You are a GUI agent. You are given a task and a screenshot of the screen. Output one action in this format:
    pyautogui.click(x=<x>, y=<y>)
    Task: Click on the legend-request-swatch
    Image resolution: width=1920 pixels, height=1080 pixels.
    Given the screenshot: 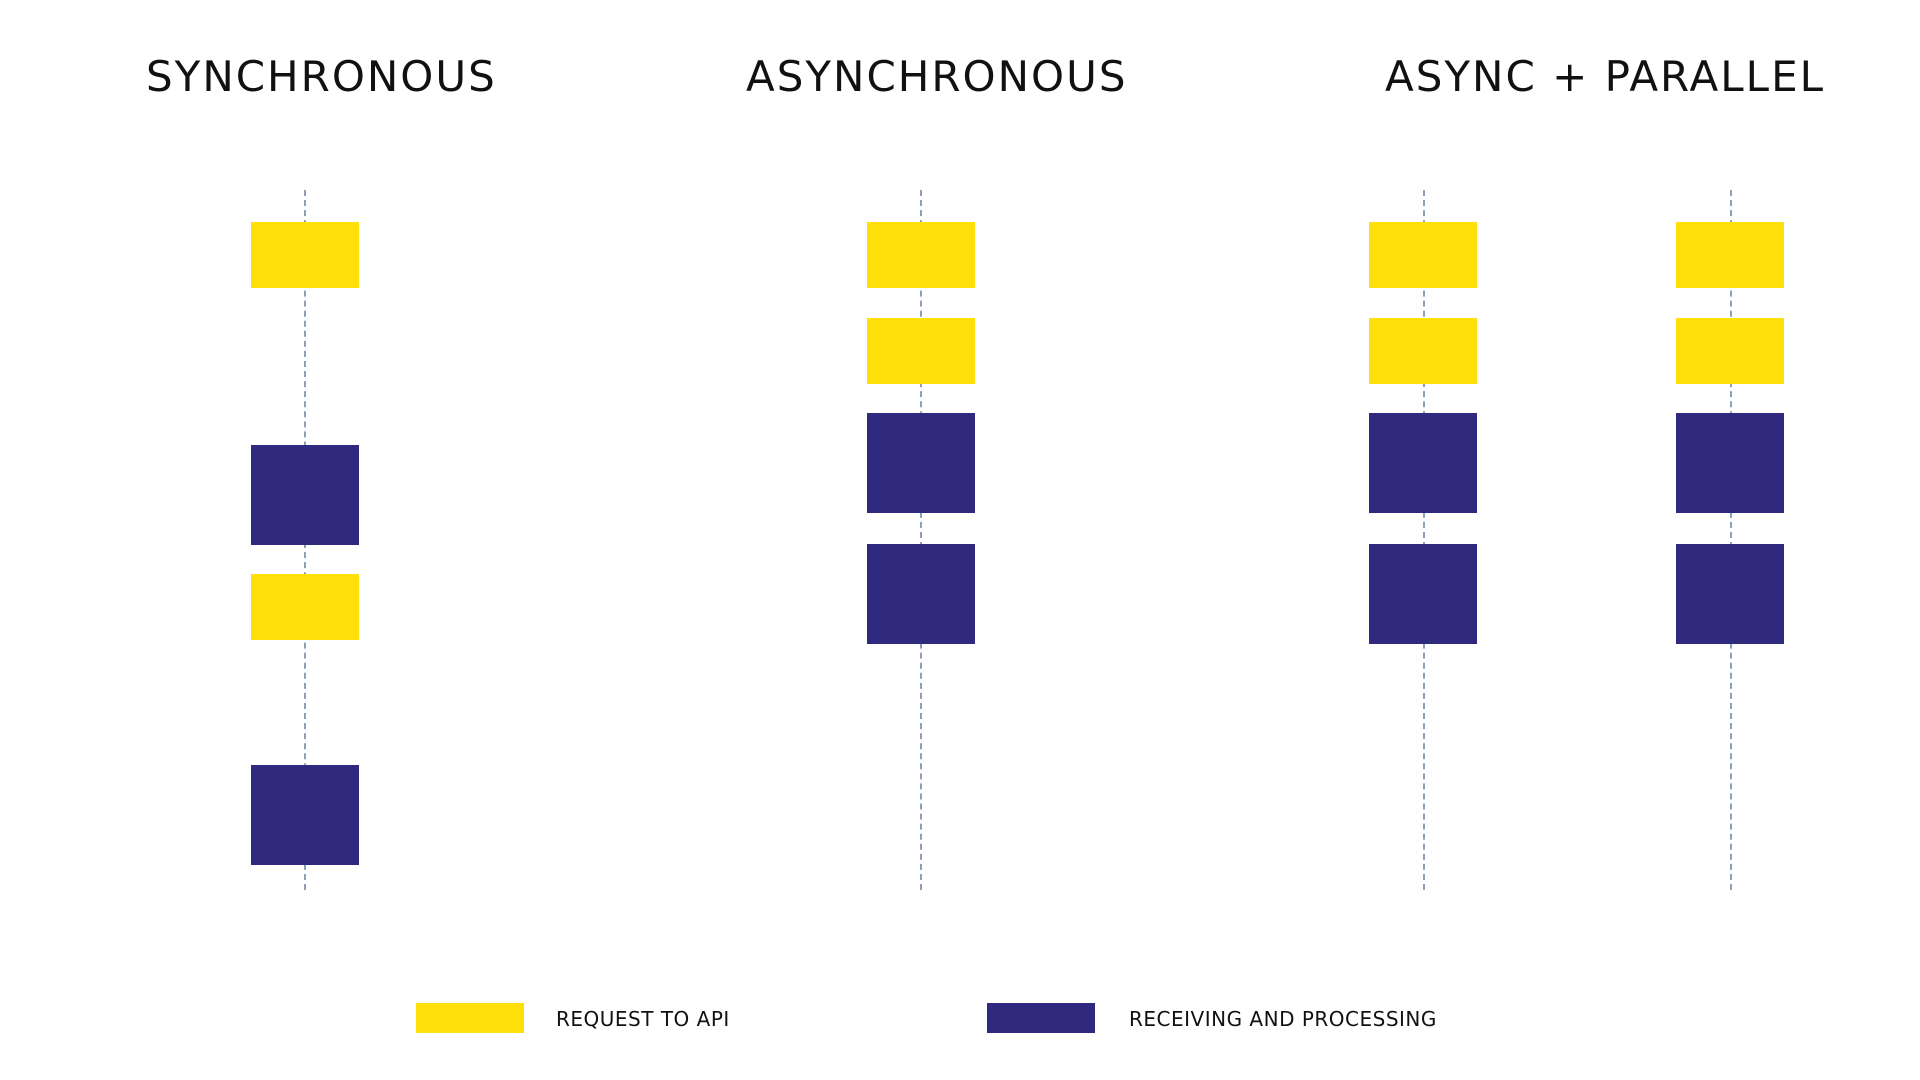 What is the action you would take?
    pyautogui.click(x=470, y=1018)
    